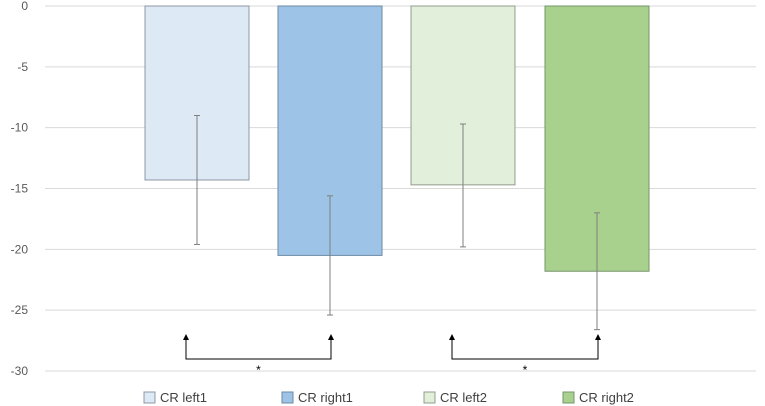 The image size is (765, 406). Describe the element at coordinates (22, 67) in the screenshot. I see `y-tick-label: -5` at that location.